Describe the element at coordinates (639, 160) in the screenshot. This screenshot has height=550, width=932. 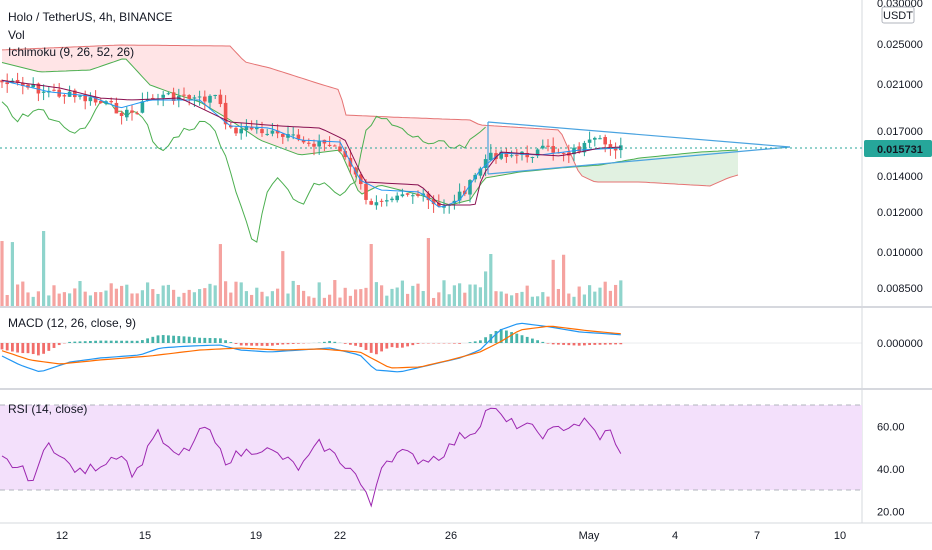
I see `trendline-lower` at that location.